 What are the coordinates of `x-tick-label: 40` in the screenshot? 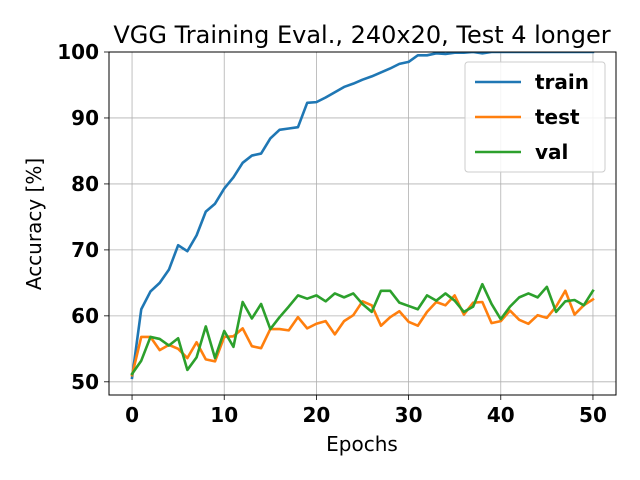 It's located at (501, 415).